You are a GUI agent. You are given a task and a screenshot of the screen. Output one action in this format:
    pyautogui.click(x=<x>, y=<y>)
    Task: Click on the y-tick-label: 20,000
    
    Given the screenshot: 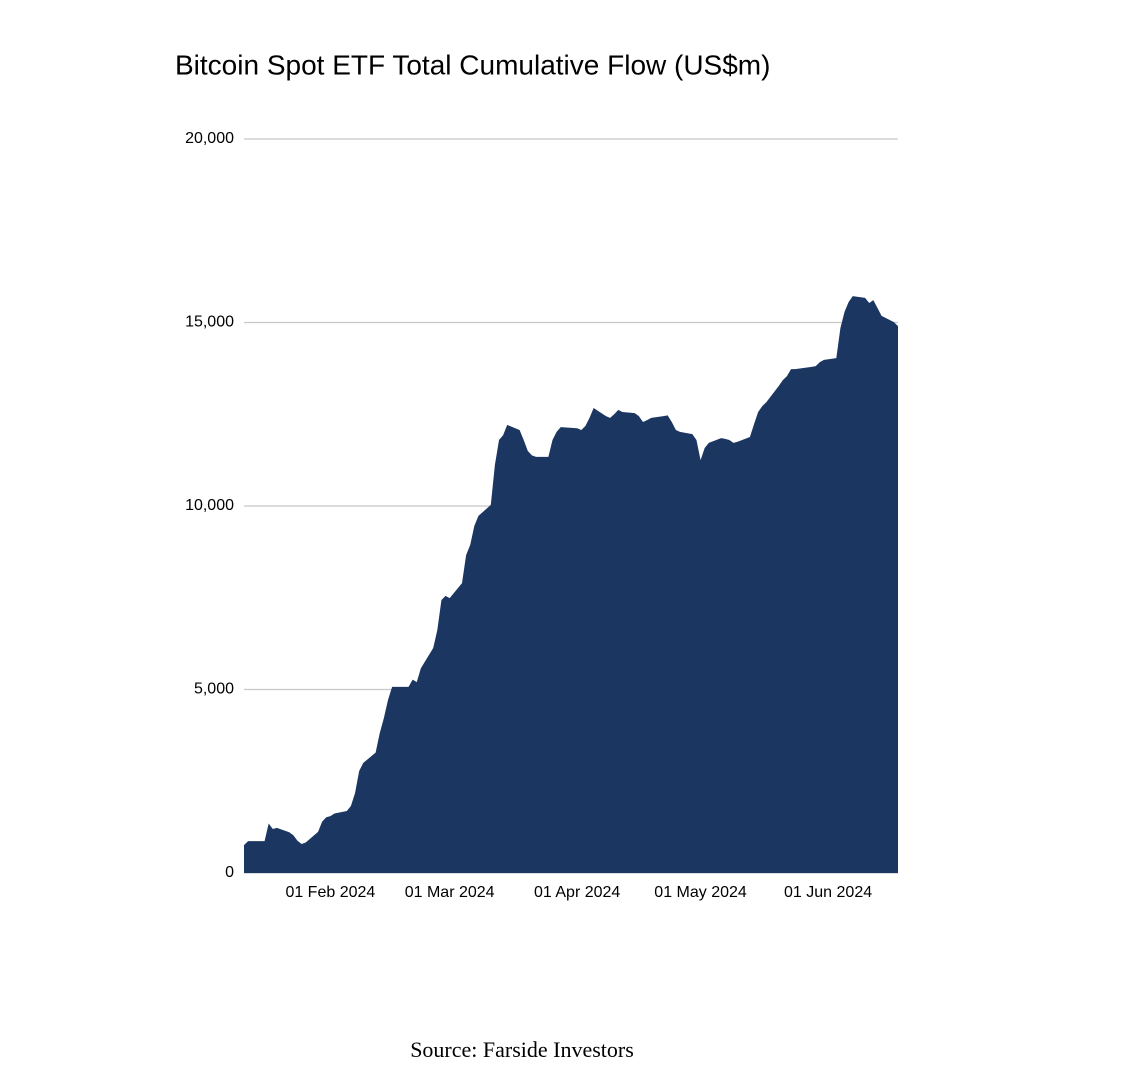 What is the action you would take?
    pyautogui.click(x=209, y=138)
    